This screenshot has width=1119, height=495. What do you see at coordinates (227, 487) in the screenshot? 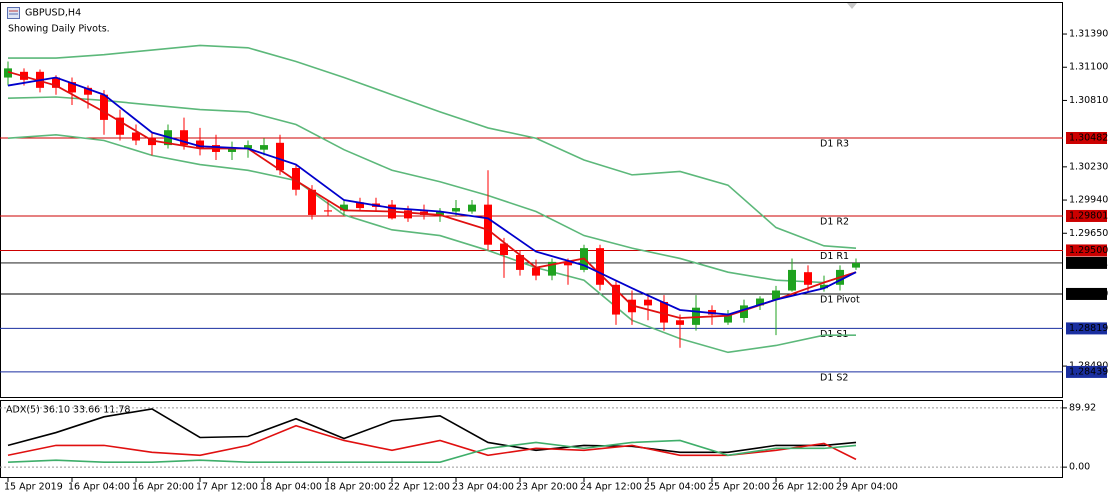
I see `x-tick-label: 17 Apr 12:00` at bounding box center [227, 487].